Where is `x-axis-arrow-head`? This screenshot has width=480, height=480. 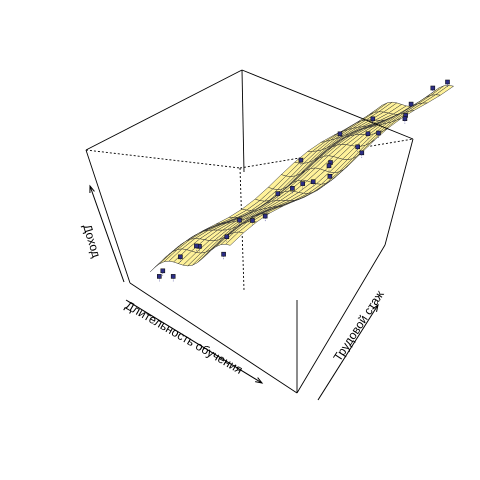
x-axis-arrow-head is located at coordinates (259, 380).